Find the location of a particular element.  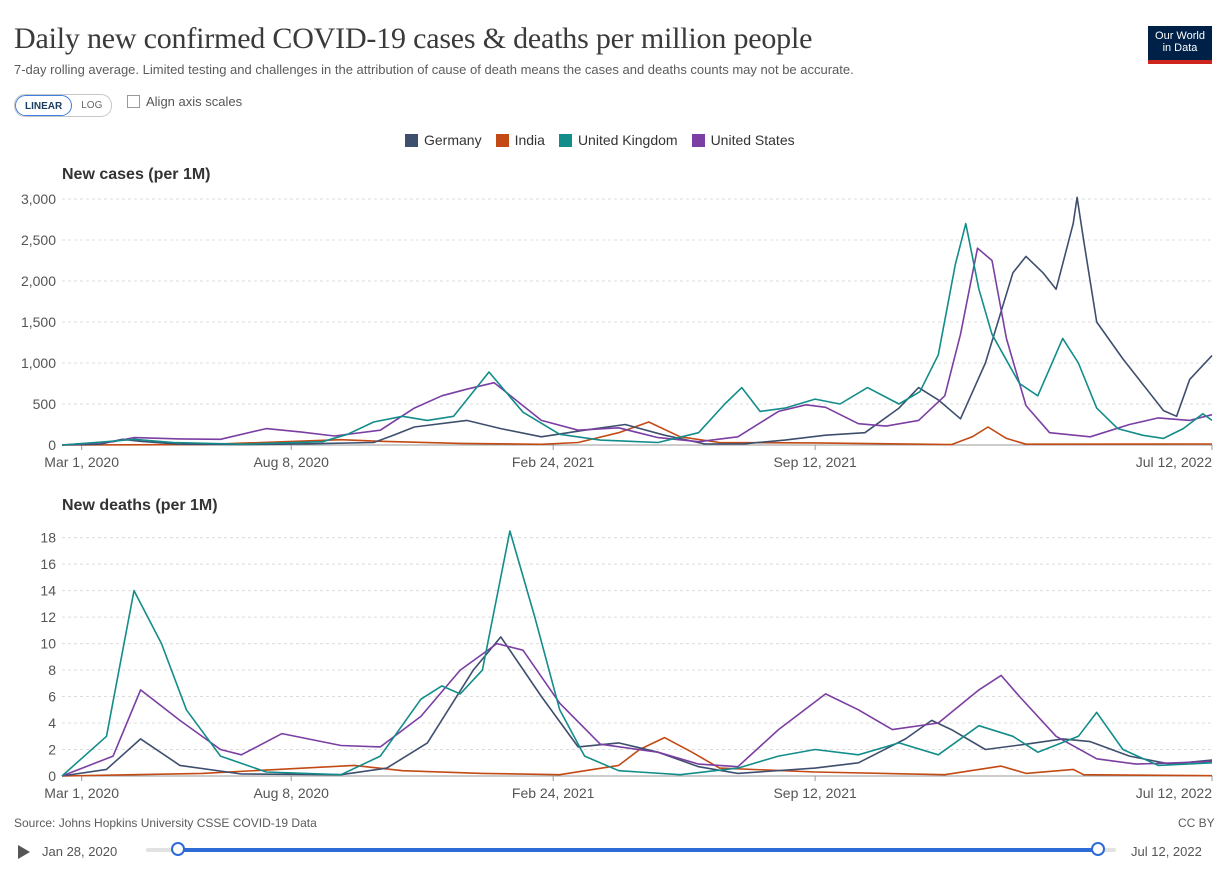

legend-swatch-united-states is located at coordinates (698, 140).